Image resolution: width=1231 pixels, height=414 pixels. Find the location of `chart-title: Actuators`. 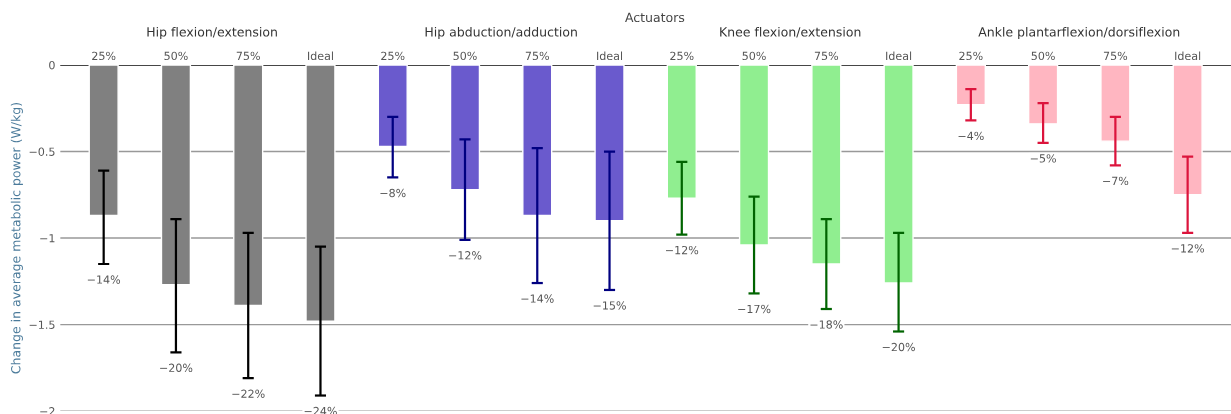

chart-title: Actuators is located at coordinates (655, 17).